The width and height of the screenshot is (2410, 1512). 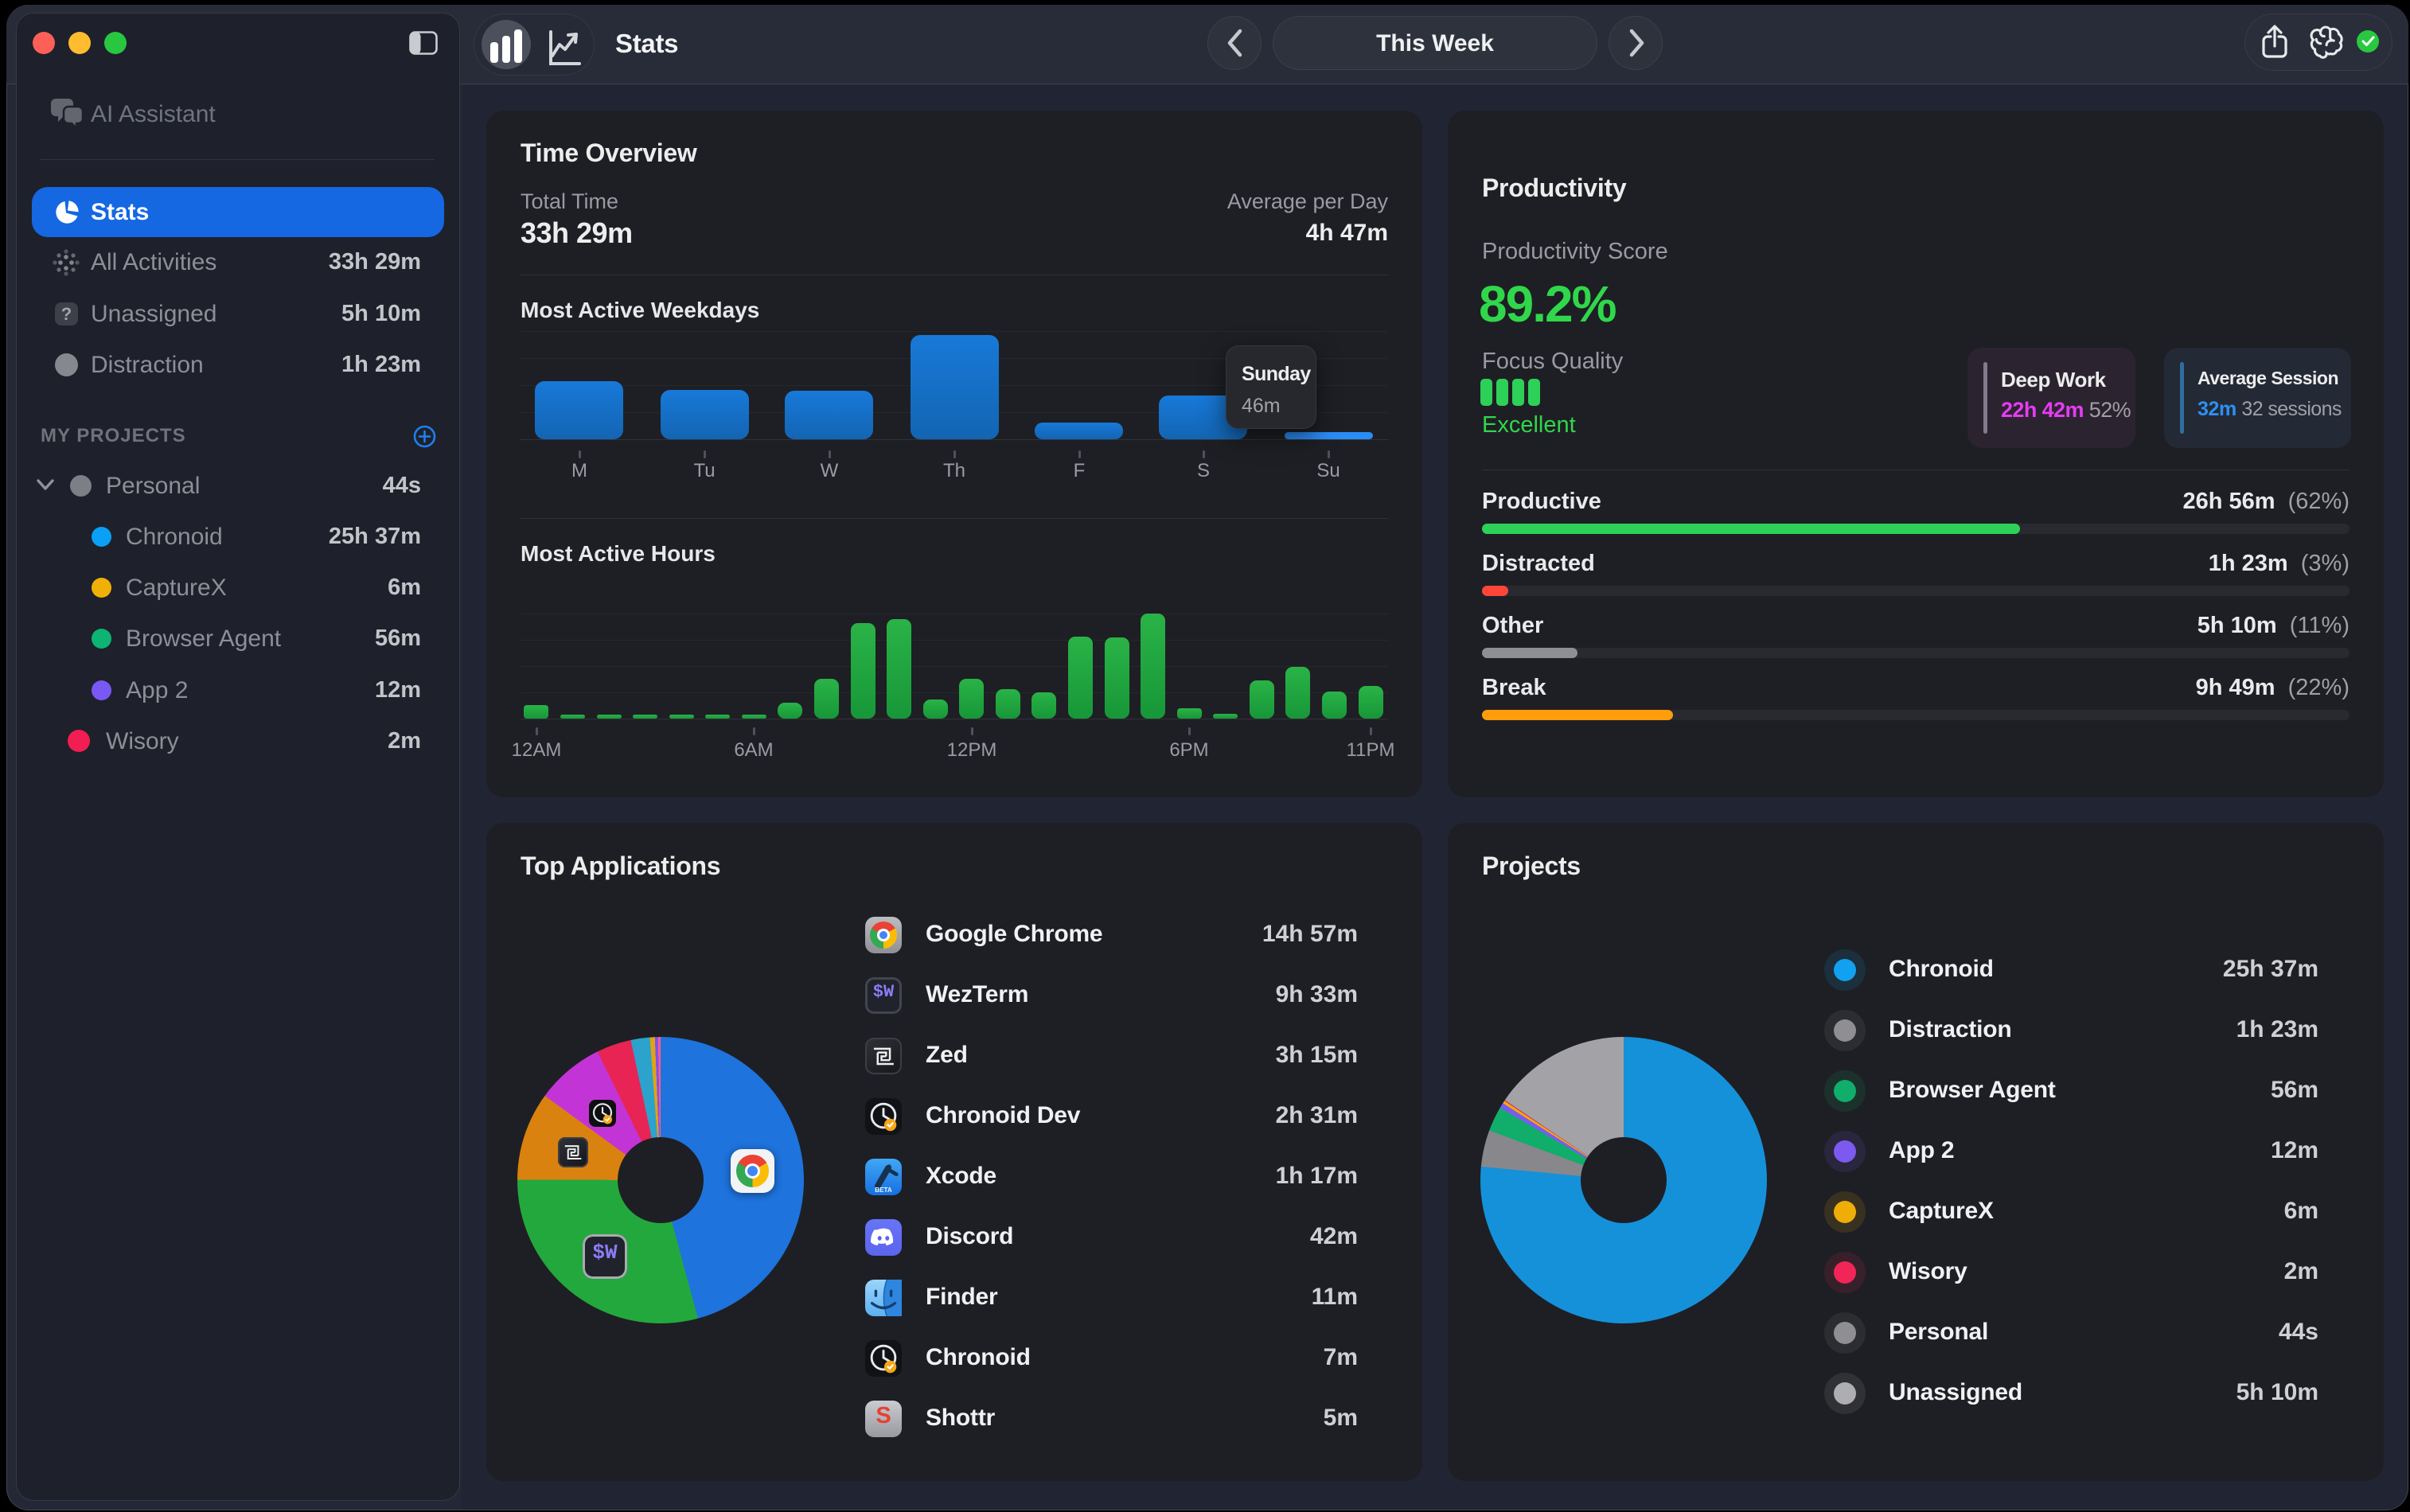 I want to click on svg-text: BETA, so click(x=884, y=1190).